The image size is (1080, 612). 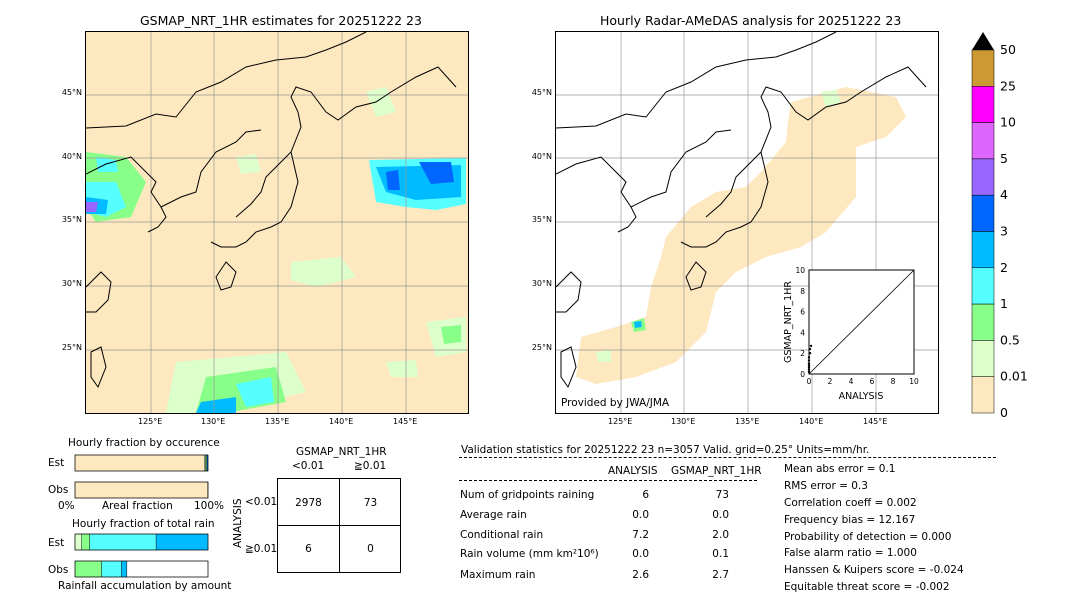 What do you see at coordinates (809, 381) in the screenshot?
I see `inset-x-tick: 0` at bounding box center [809, 381].